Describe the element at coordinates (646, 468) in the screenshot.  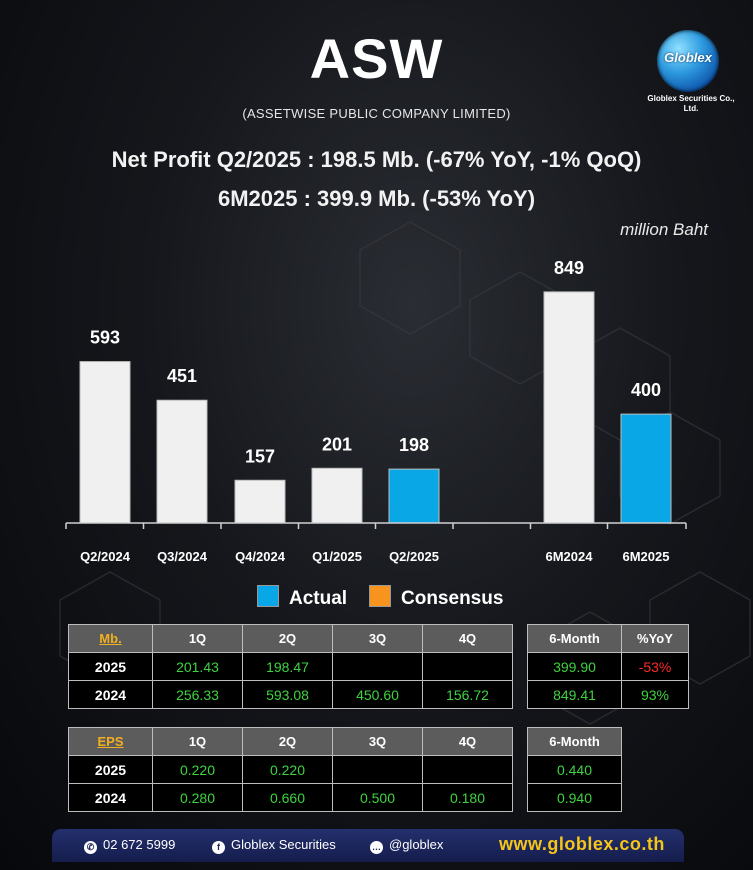
I see `bar-6M2025` at that location.